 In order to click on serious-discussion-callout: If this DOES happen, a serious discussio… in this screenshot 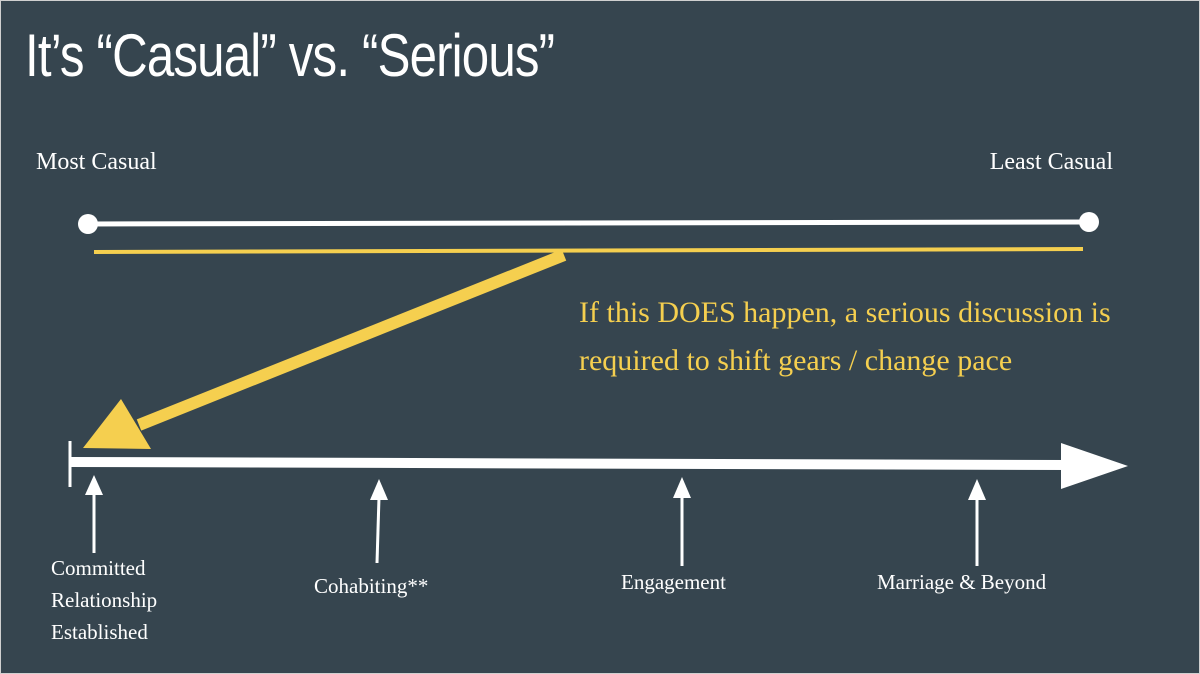, I will do `click(845, 336)`.